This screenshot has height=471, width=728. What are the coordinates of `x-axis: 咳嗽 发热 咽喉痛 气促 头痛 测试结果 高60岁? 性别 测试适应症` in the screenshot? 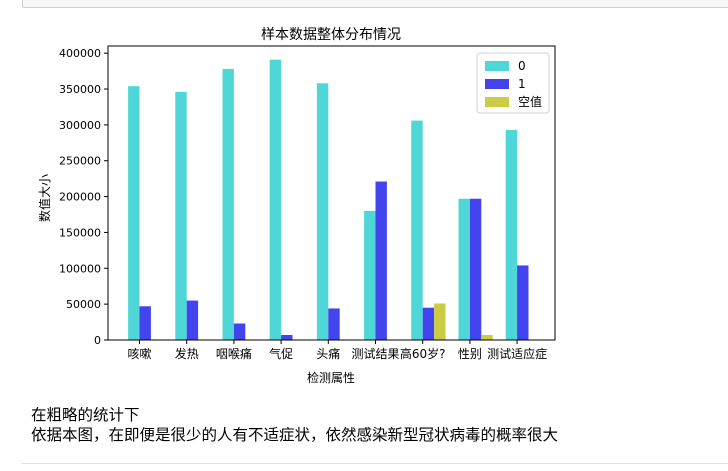 It's located at (337, 350).